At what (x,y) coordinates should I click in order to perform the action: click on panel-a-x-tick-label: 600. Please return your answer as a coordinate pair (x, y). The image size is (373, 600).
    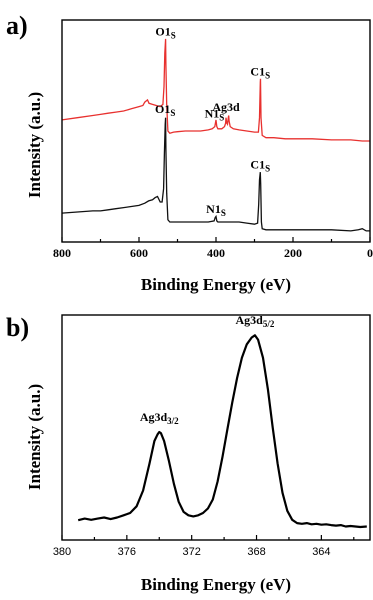
    Looking at the image, I should click on (139, 253).